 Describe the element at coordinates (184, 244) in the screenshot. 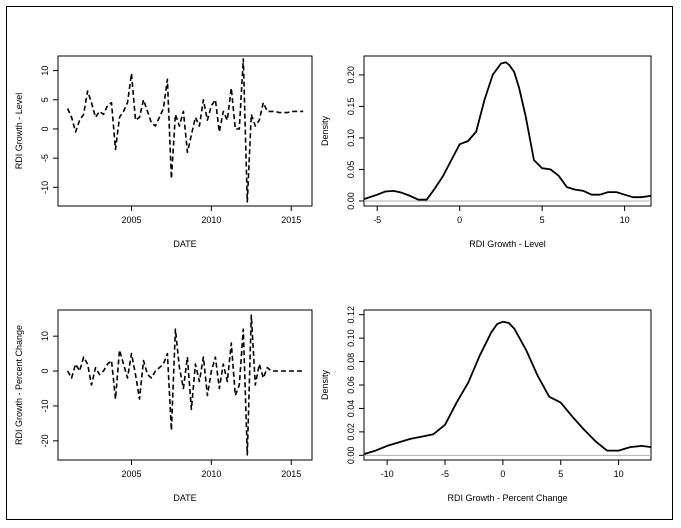

I see `ts-level-x-axis-title: DATE` at that location.